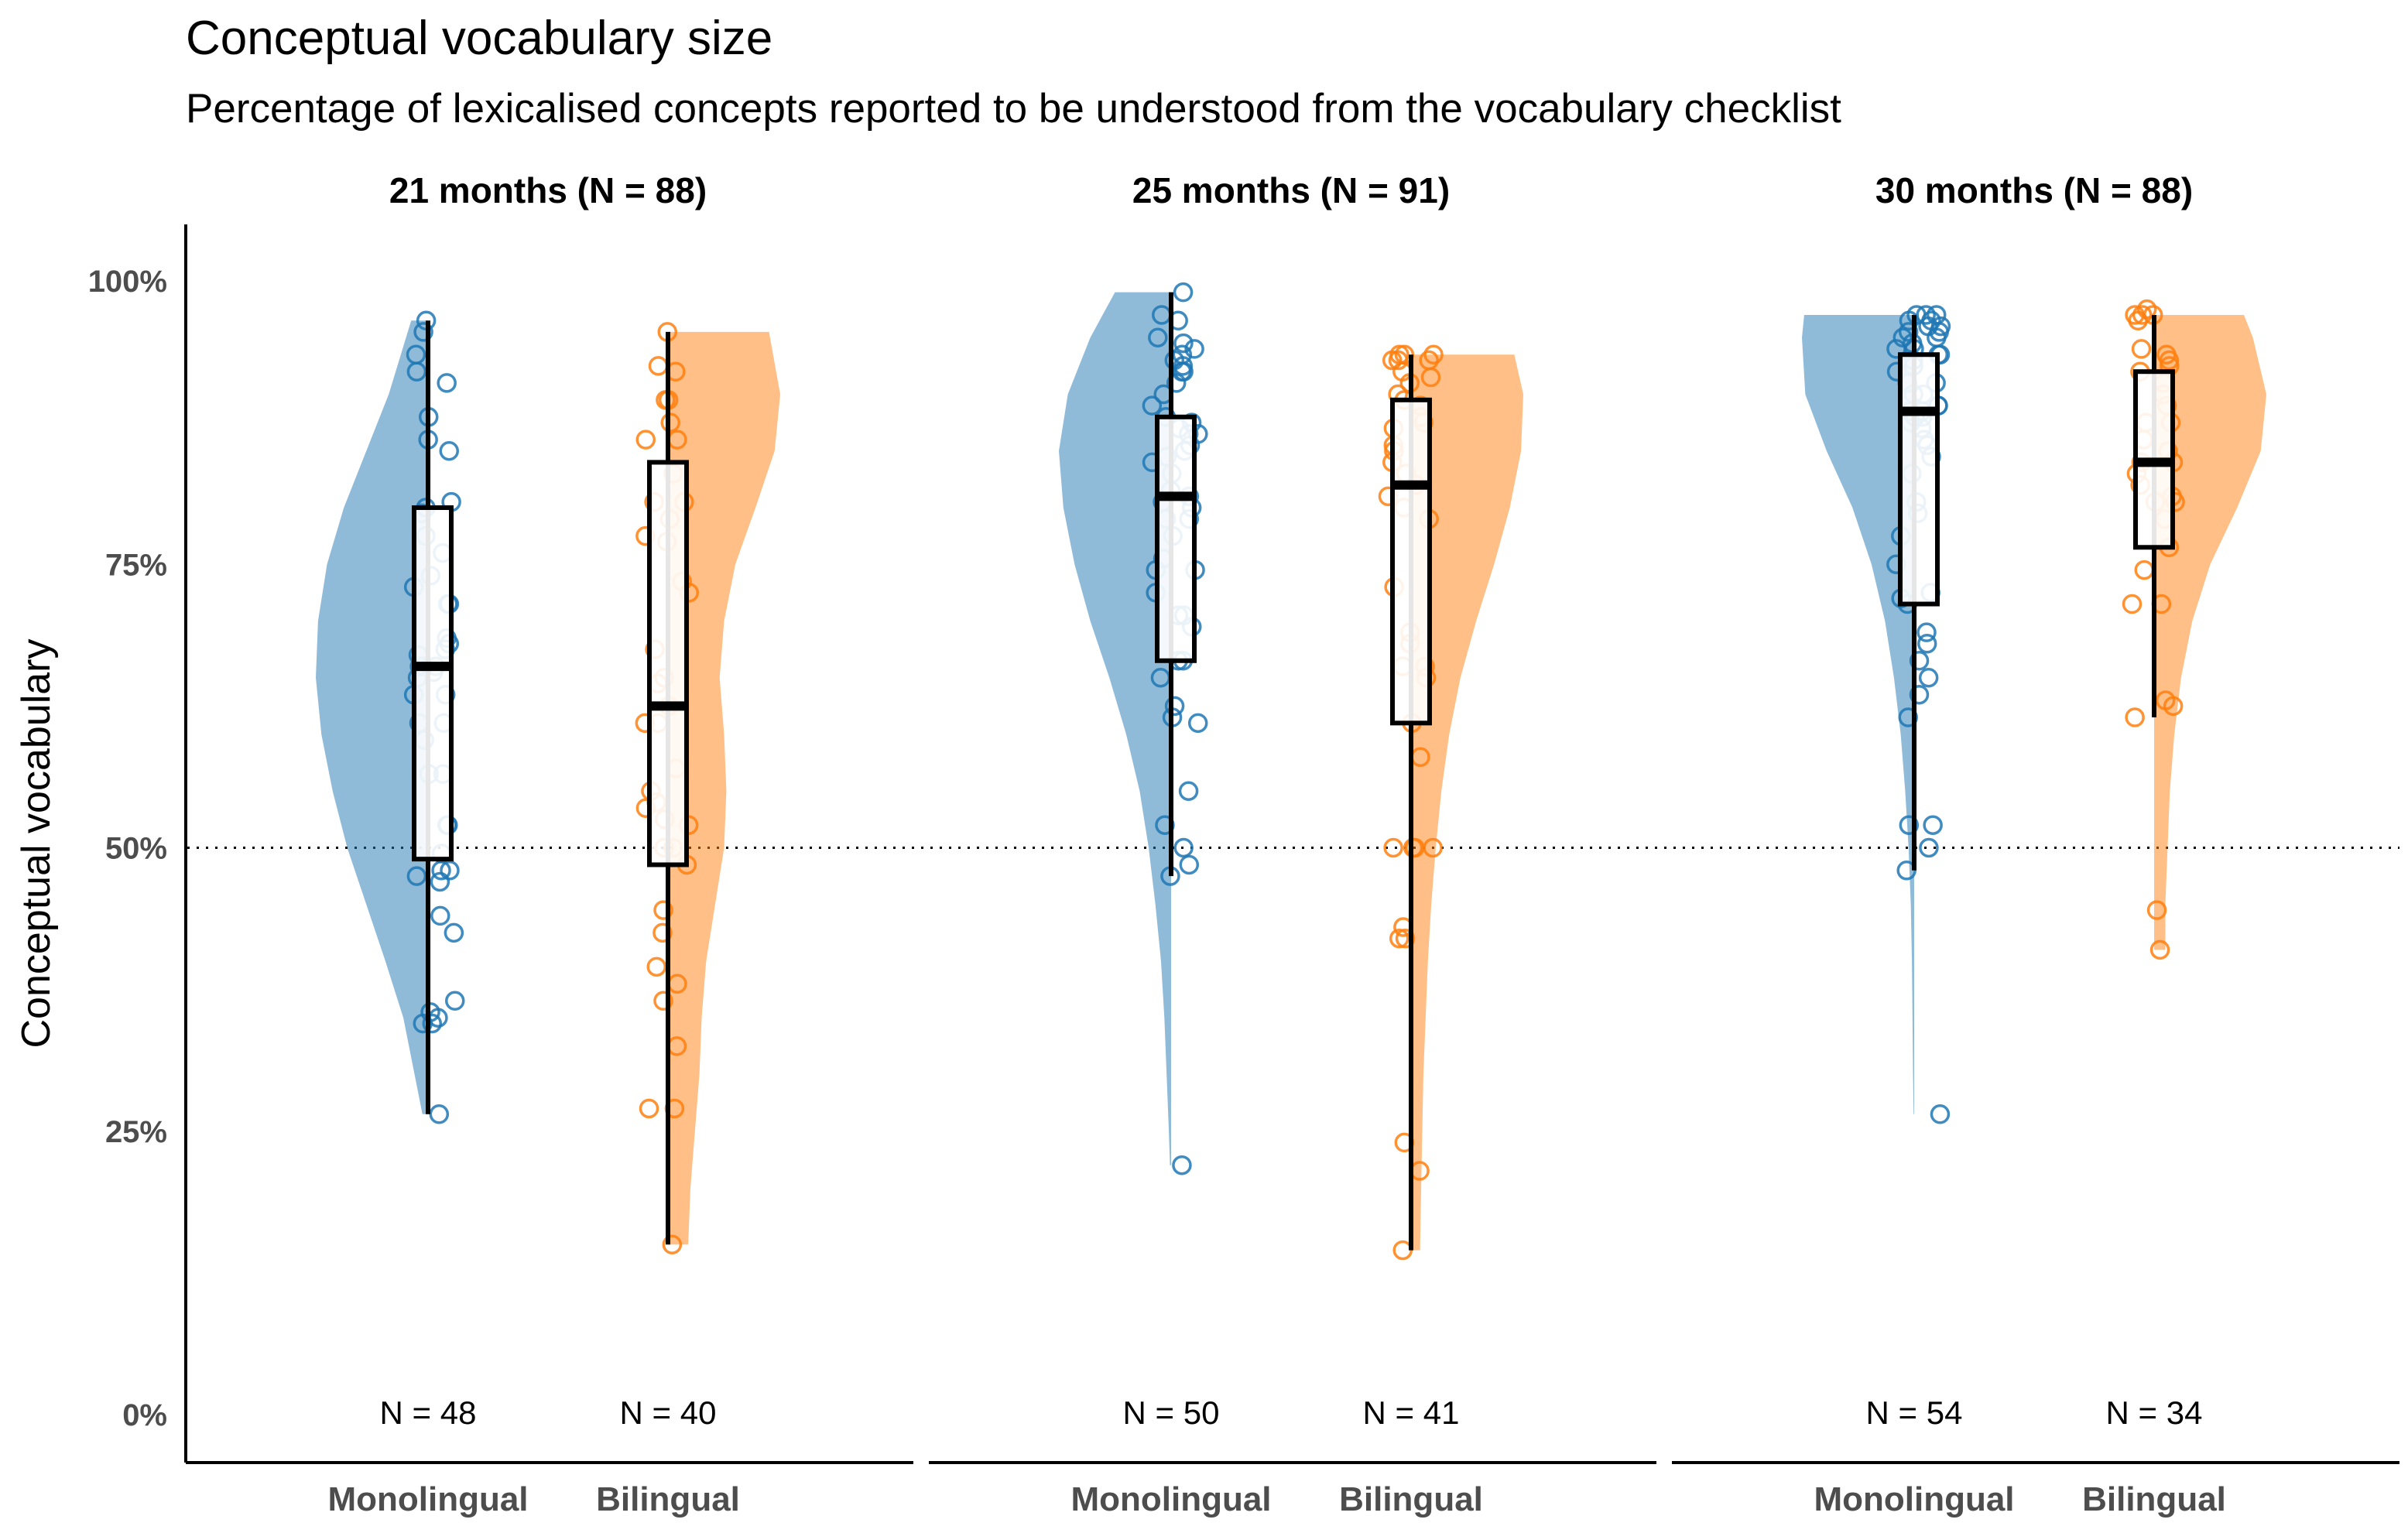  What do you see at coordinates (428, 1412) in the screenshot?
I see `group-n-label: N = 48` at bounding box center [428, 1412].